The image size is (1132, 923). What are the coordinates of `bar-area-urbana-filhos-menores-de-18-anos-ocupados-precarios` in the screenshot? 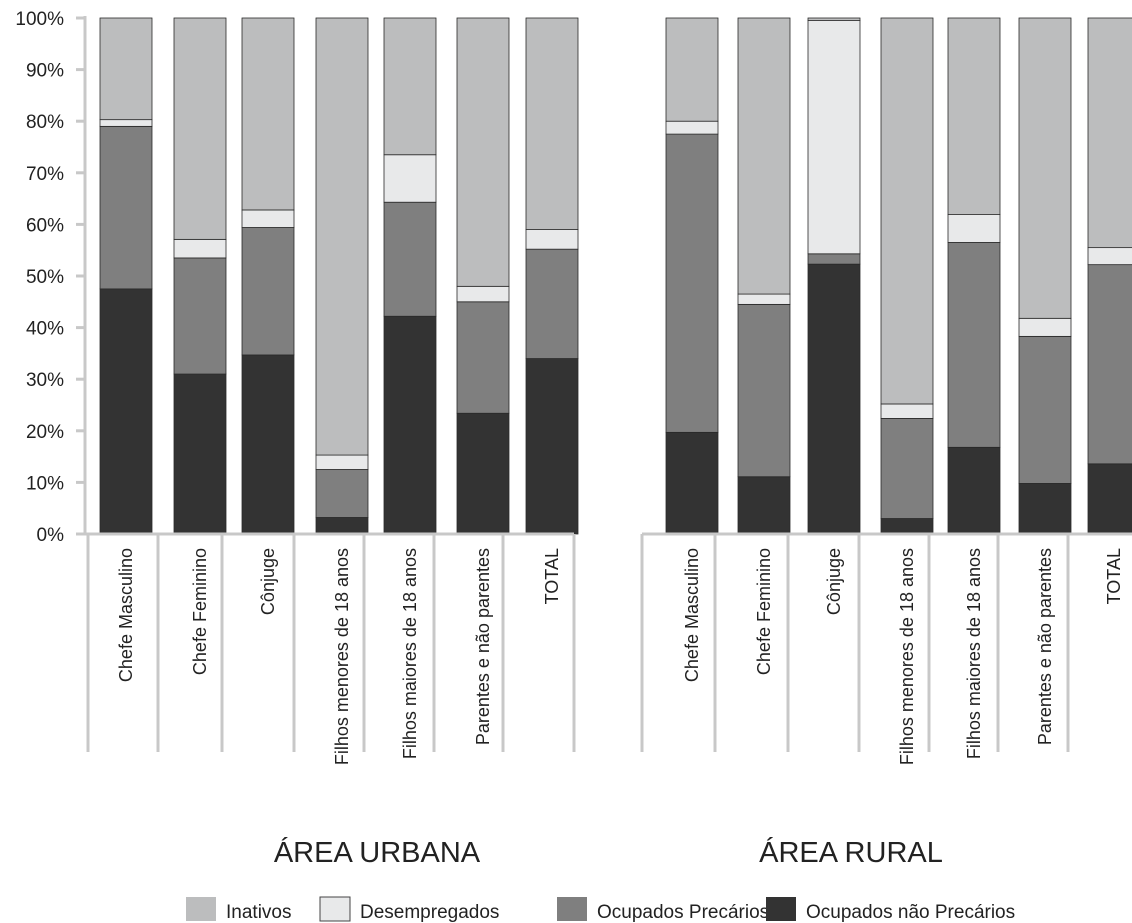 It's located at (342, 493).